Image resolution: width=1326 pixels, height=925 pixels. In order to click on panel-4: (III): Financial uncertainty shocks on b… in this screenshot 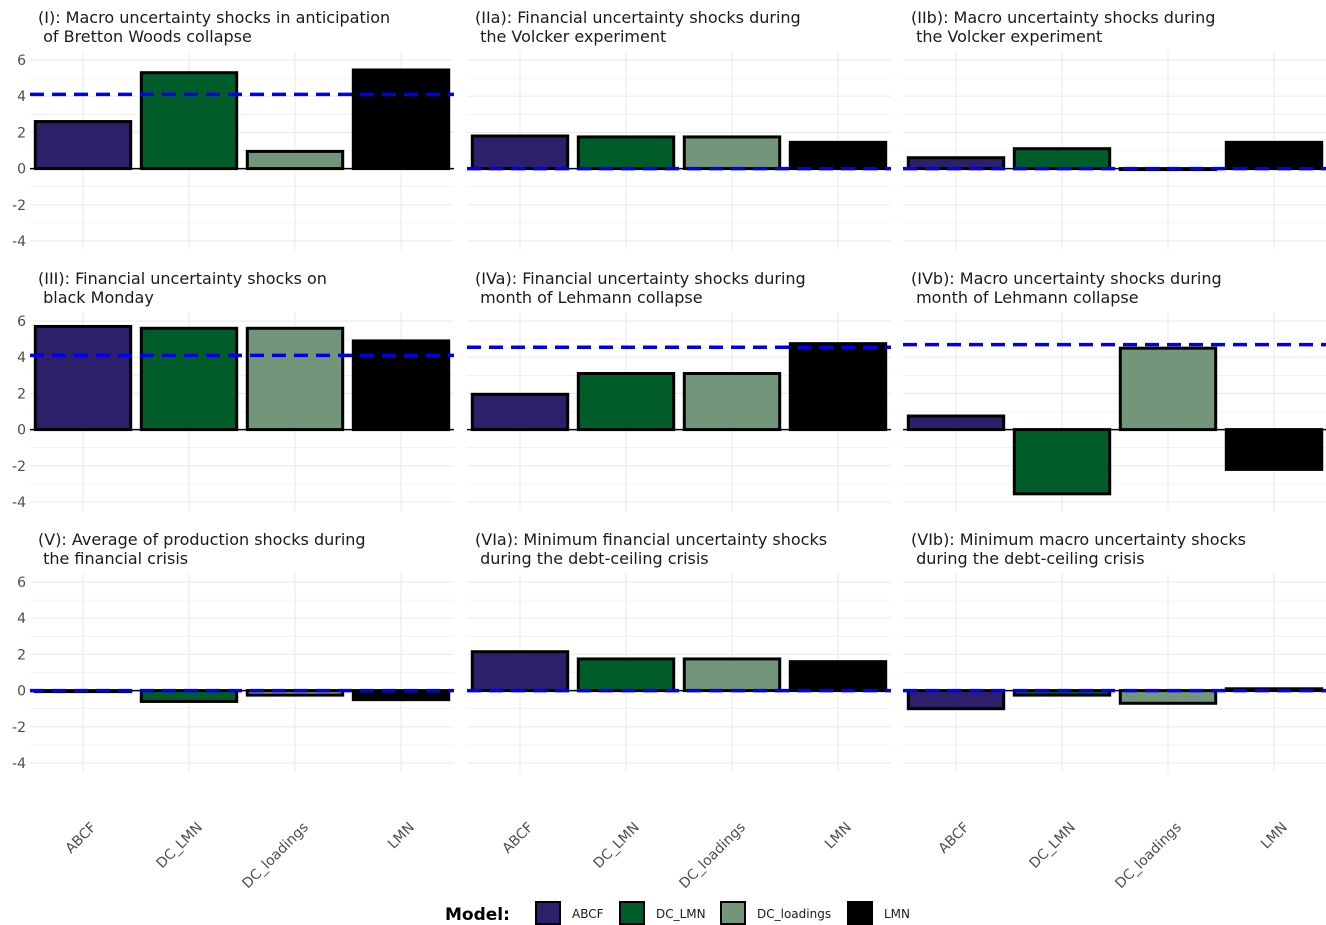, I will do `click(233, 390)`.